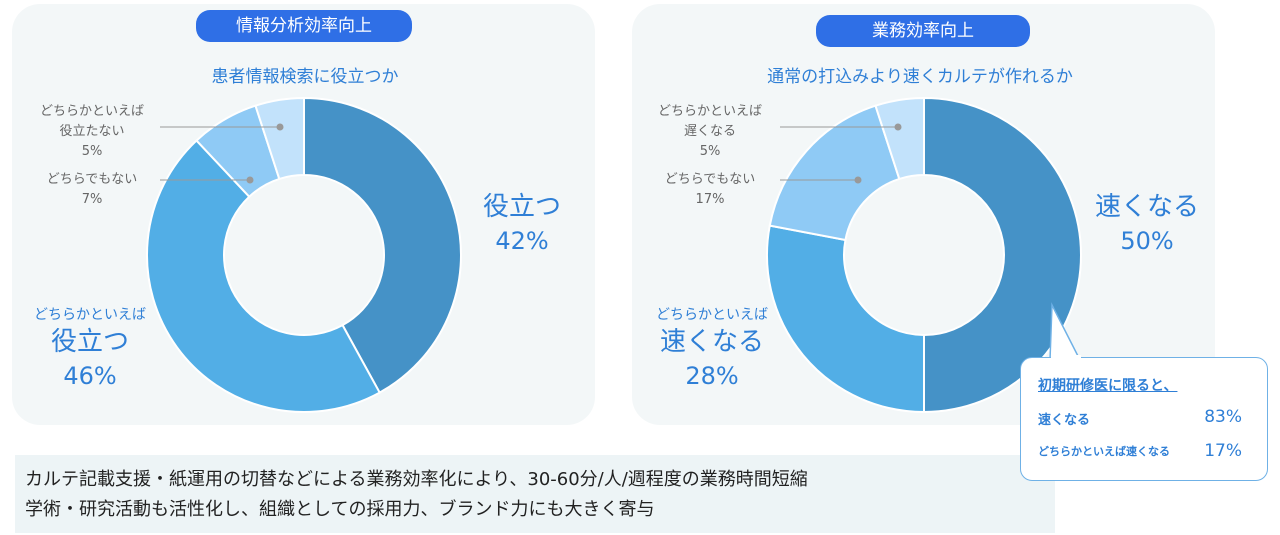 The height and width of the screenshot is (535, 1280). Describe the element at coordinates (1223, 451) in the screenshot. I see `callout-row-2-value: 17%` at that location.